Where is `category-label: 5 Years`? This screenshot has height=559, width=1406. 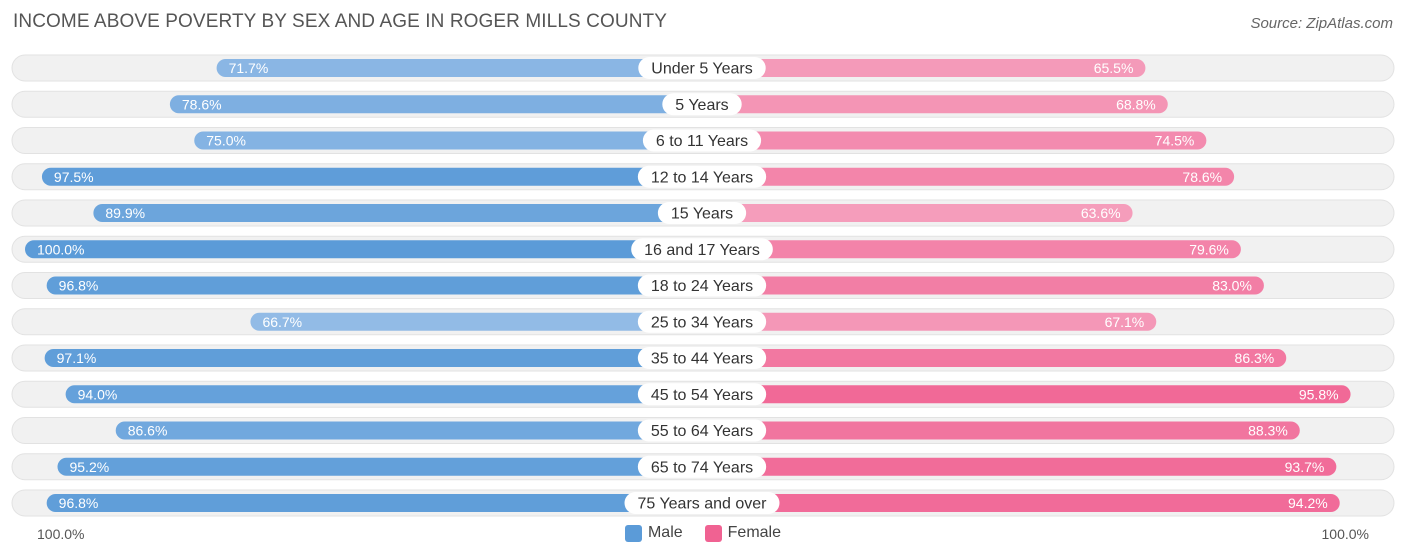 category-label: 5 Years is located at coordinates (701, 105).